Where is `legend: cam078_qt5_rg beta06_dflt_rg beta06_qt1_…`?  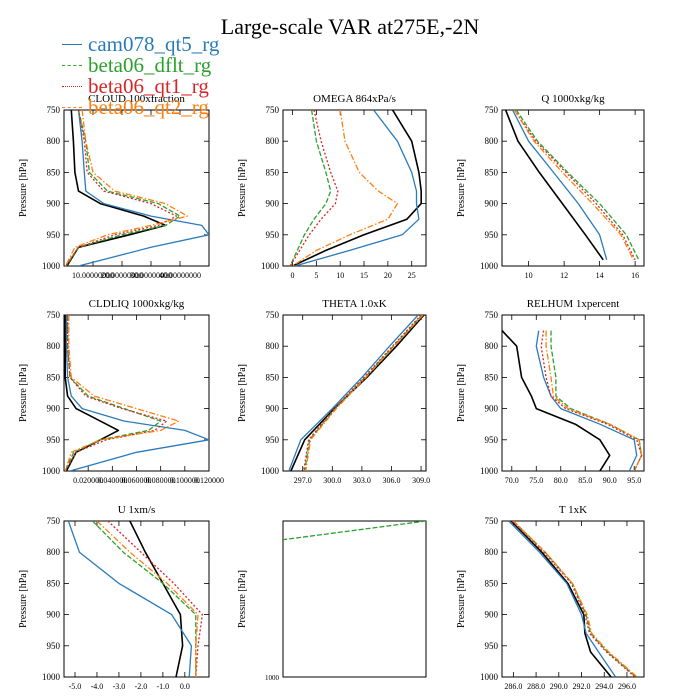
legend: cam078_qt5_rg beta06_dflt_rg beta06_qt1_… is located at coordinates (140, 76).